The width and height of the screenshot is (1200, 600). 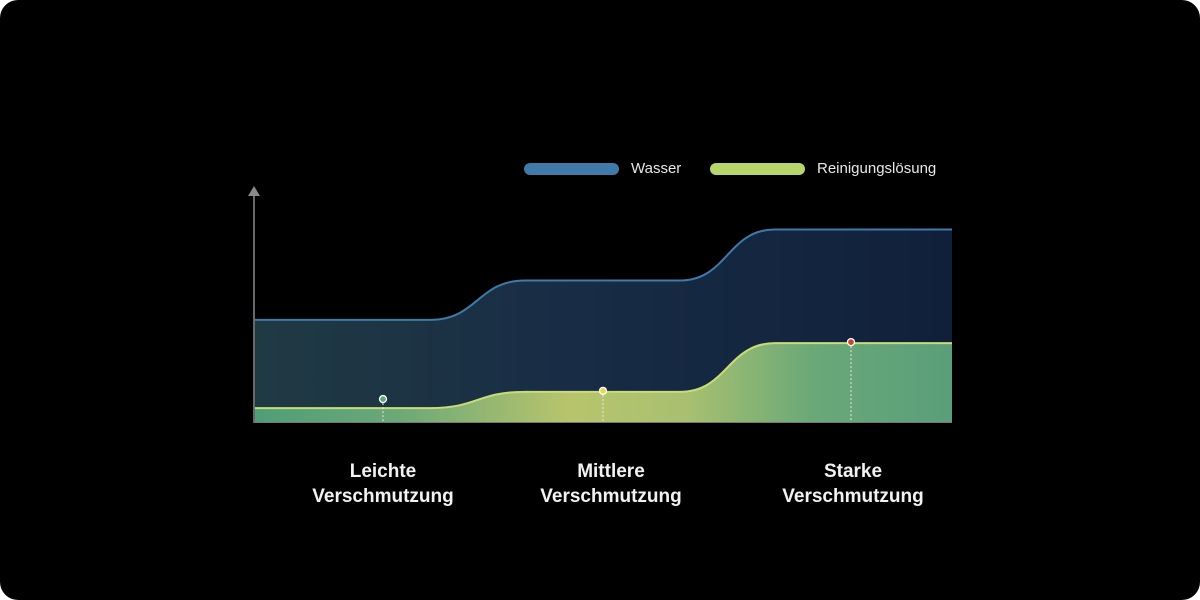 I want to click on legend-item-reinigungsloesung: Reinigungslösung, so click(x=823, y=168).